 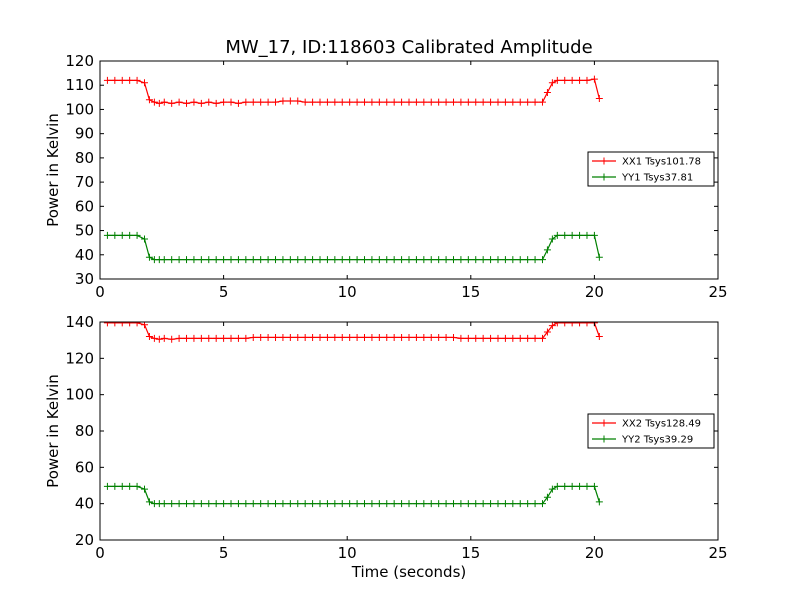 I want to click on y-tick-label: 70, so click(x=84, y=182).